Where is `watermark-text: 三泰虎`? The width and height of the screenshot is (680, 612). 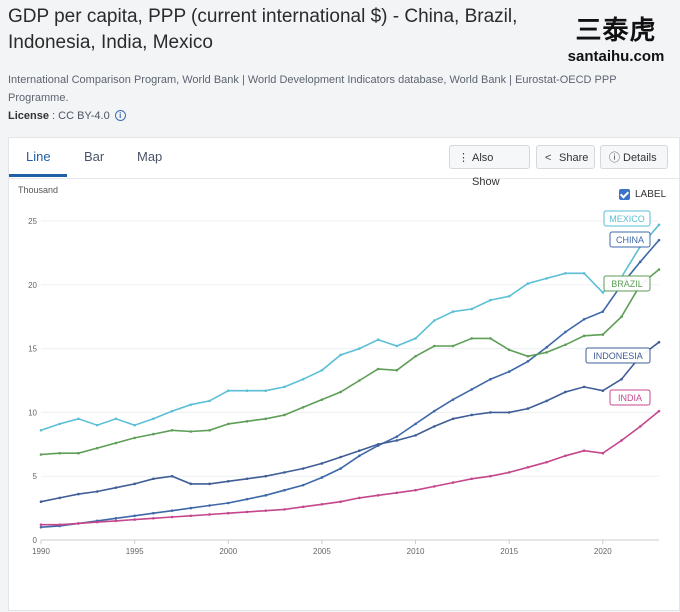 watermark-text: 三泰虎 is located at coordinates (616, 31).